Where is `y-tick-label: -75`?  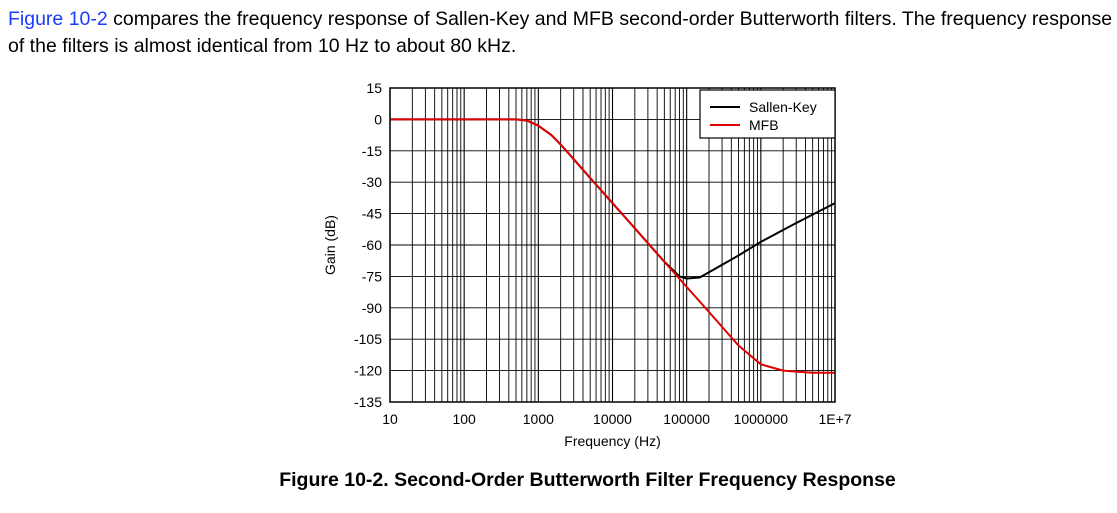
y-tick-label: -75 is located at coordinates (372, 276).